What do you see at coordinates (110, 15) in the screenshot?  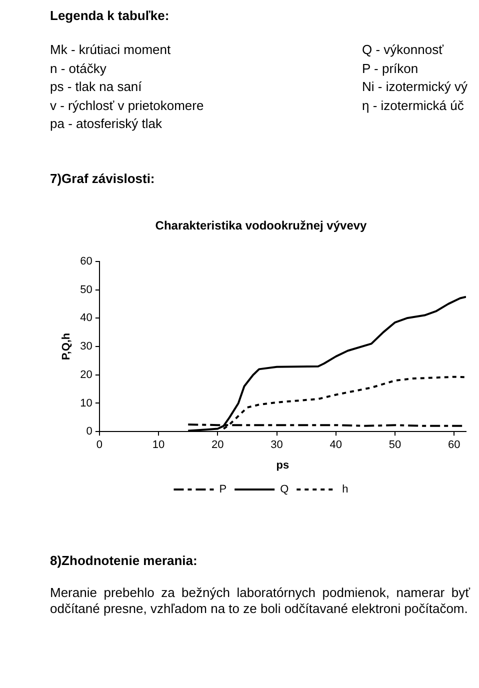 I see `text: Legenda k tabuľke:` at bounding box center [110, 15].